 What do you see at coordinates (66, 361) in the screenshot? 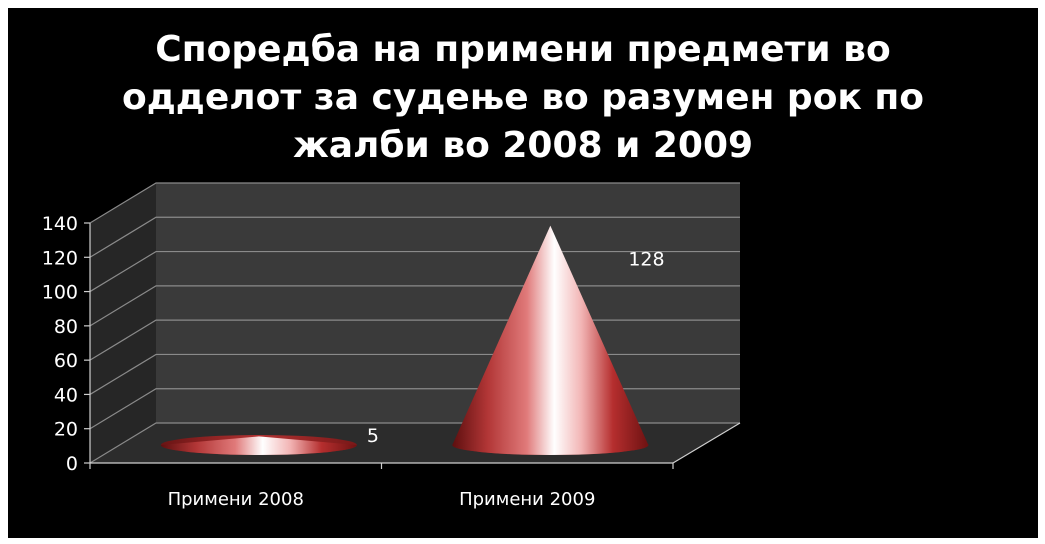
I see `y-tick-label: 60` at bounding box center [66, 361].